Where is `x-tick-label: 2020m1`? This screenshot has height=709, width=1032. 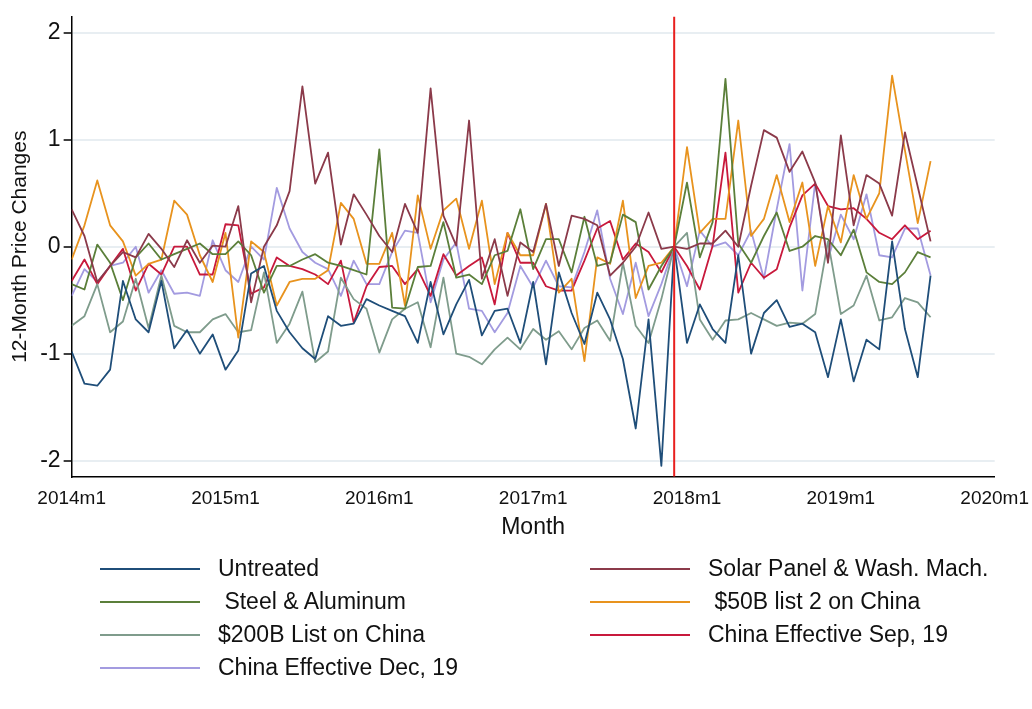
x-tick-label: 2020m1 is located at coordinates (995, 498).